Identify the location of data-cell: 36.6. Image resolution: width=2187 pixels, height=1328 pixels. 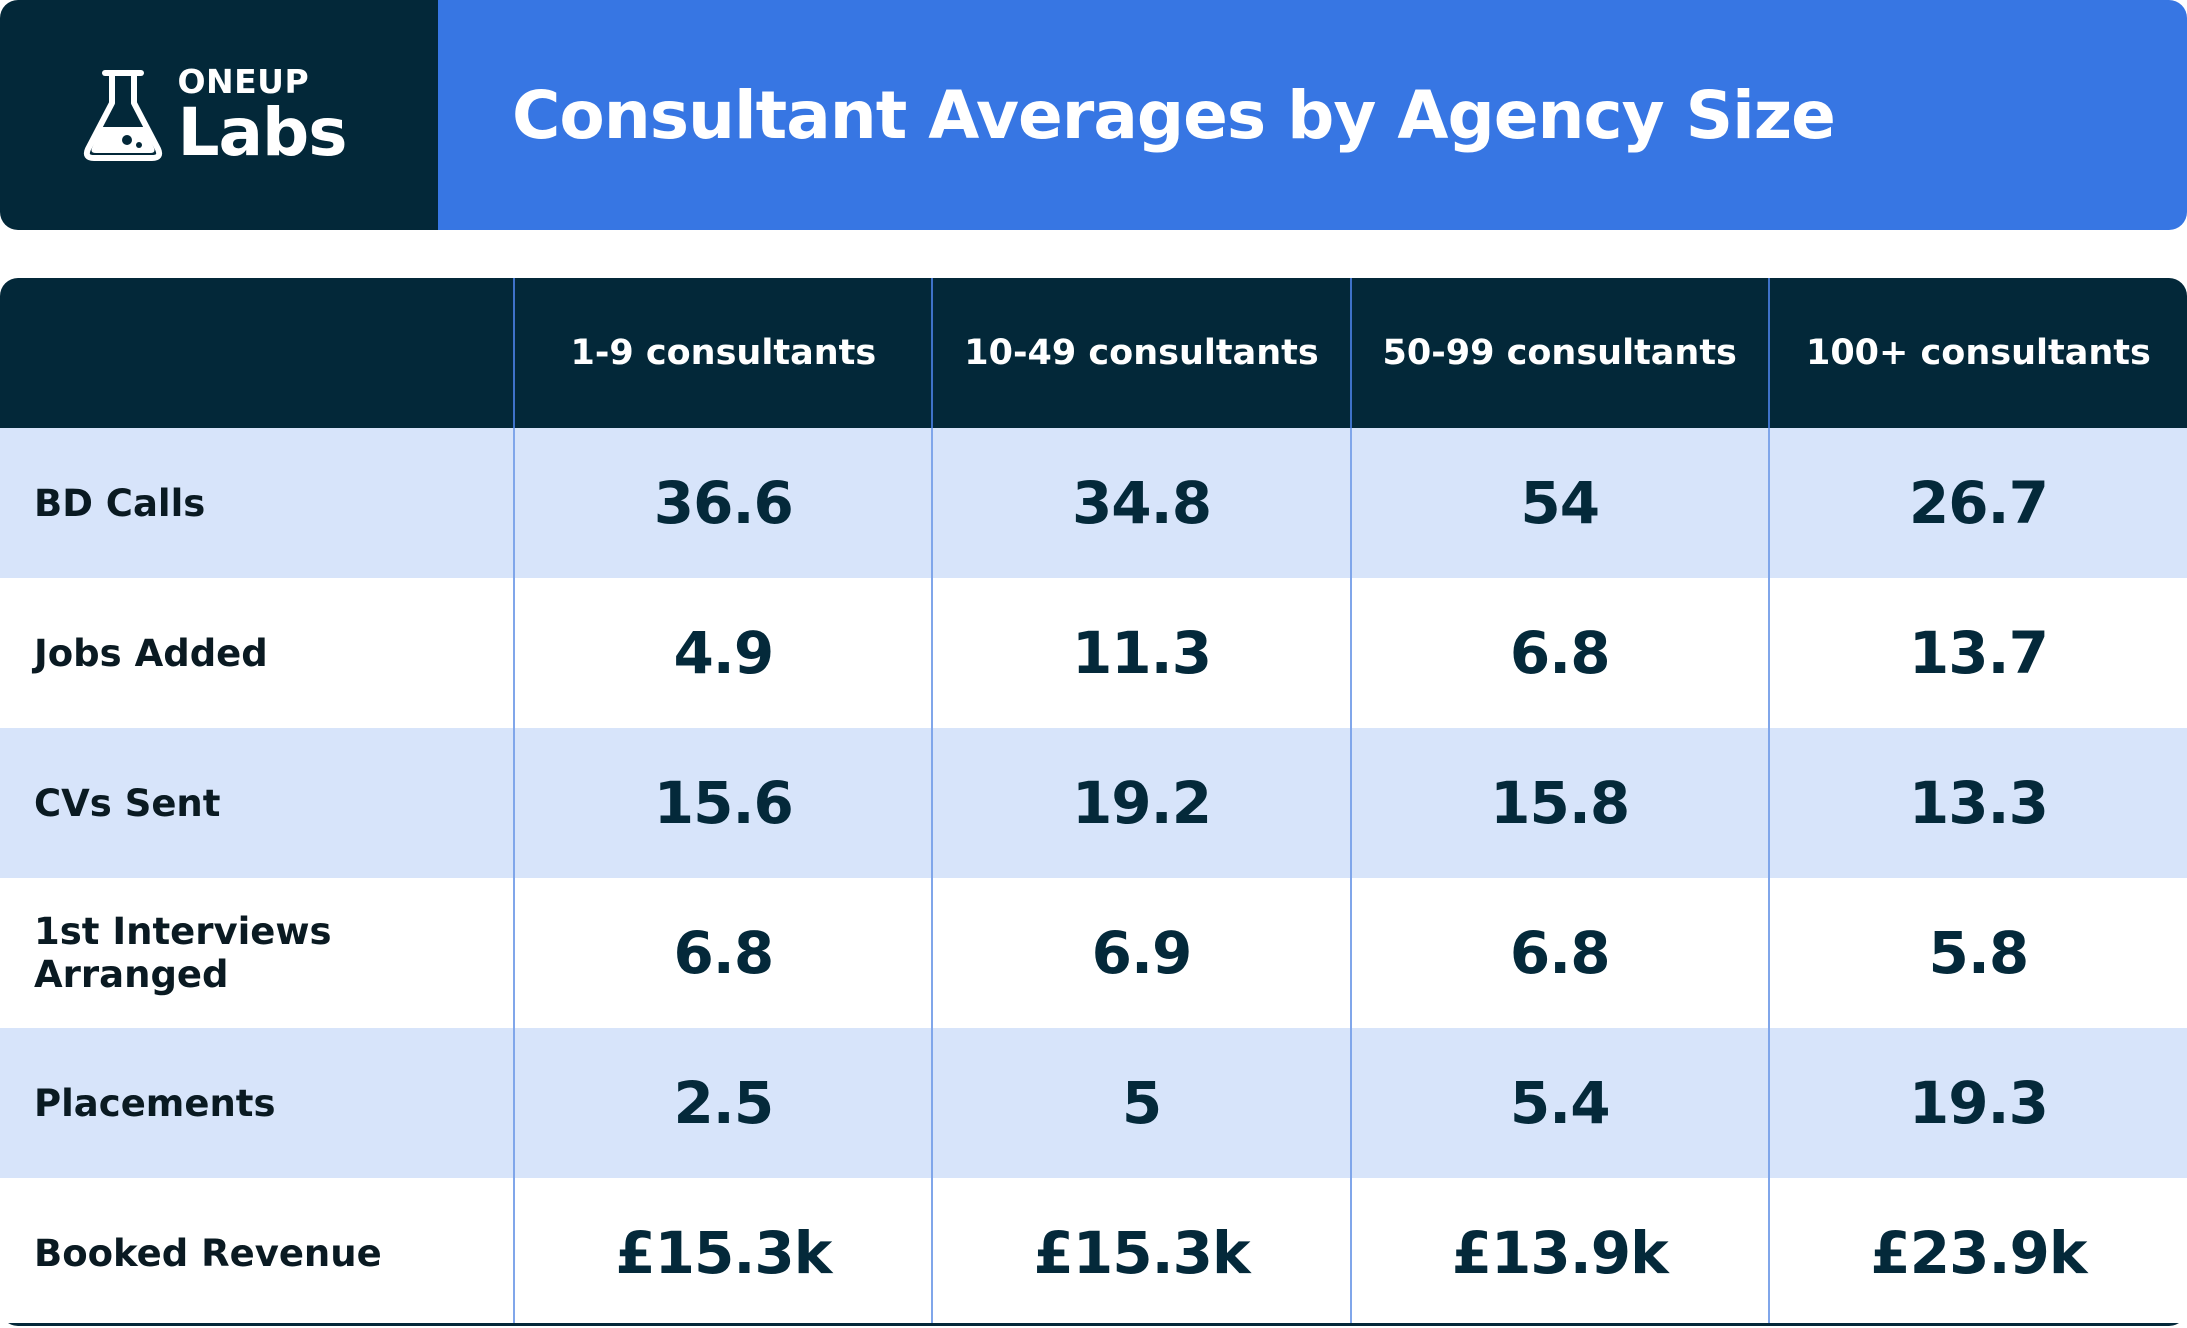
(723, 503).